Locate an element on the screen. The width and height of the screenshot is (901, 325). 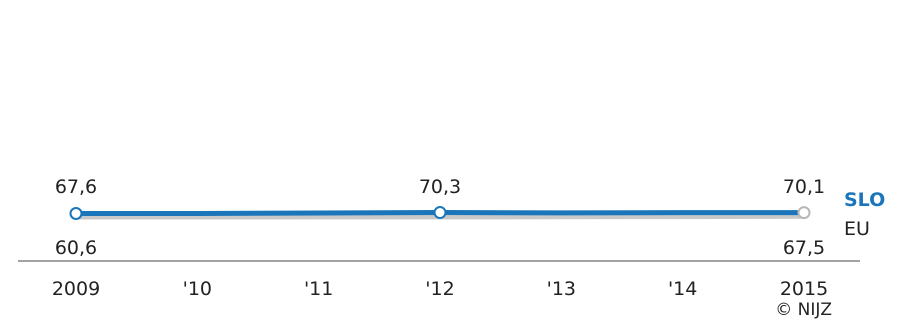
x-tick-layer: 2009 '10 '11 '12 '13 '14 2015 is located at coordinates (440, 289).